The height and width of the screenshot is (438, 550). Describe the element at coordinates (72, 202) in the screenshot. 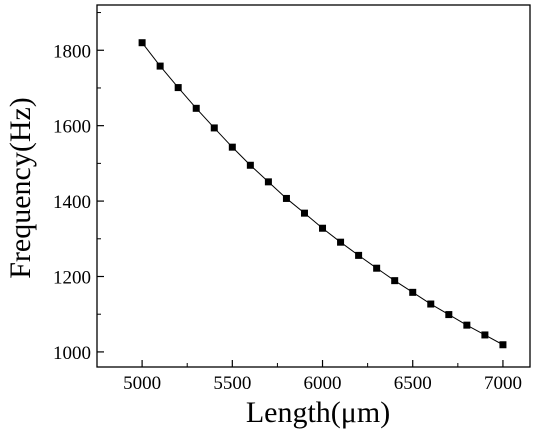

I see `y-tick-label: 1400` at that location.